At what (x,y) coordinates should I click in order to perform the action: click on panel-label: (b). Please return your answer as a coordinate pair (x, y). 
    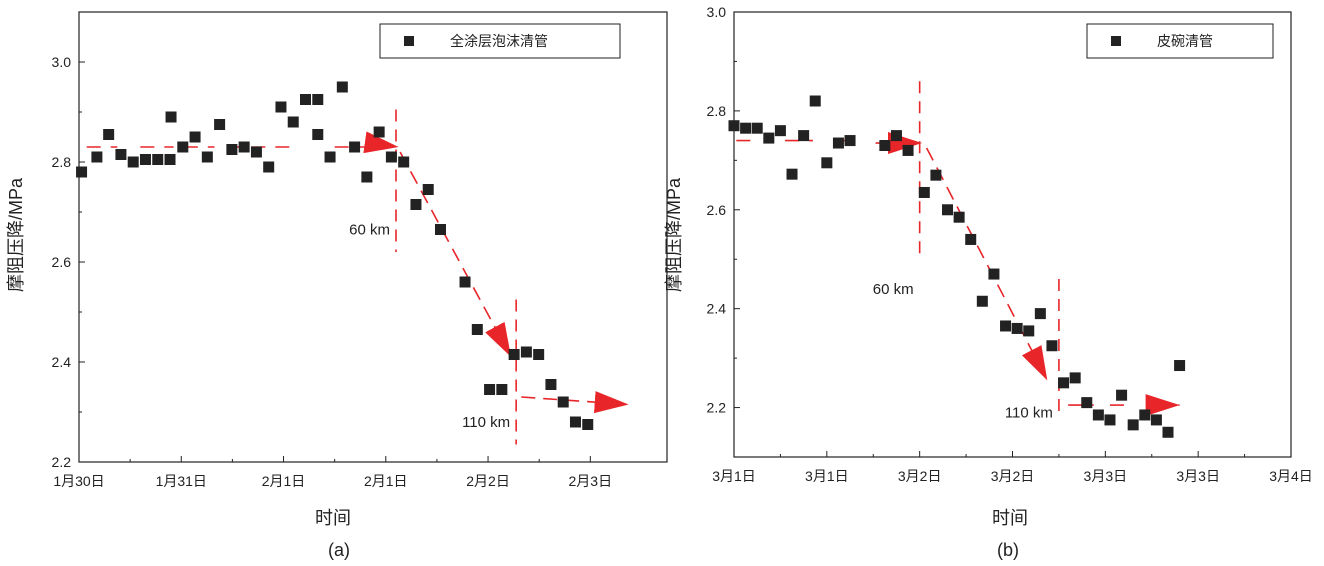
    Looking at the image, I should click on (1008, 550).